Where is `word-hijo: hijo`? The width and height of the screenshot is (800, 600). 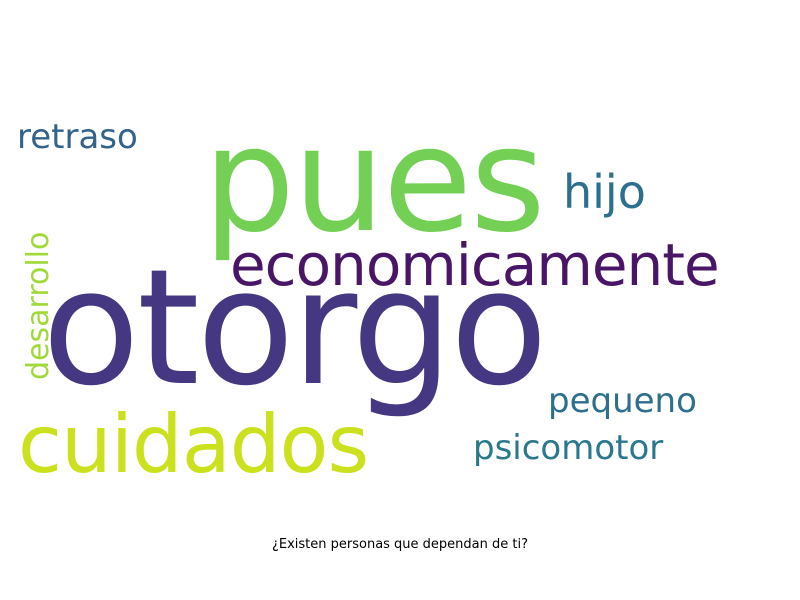
word-hijo: hijo is located at coordinates (604, 192).